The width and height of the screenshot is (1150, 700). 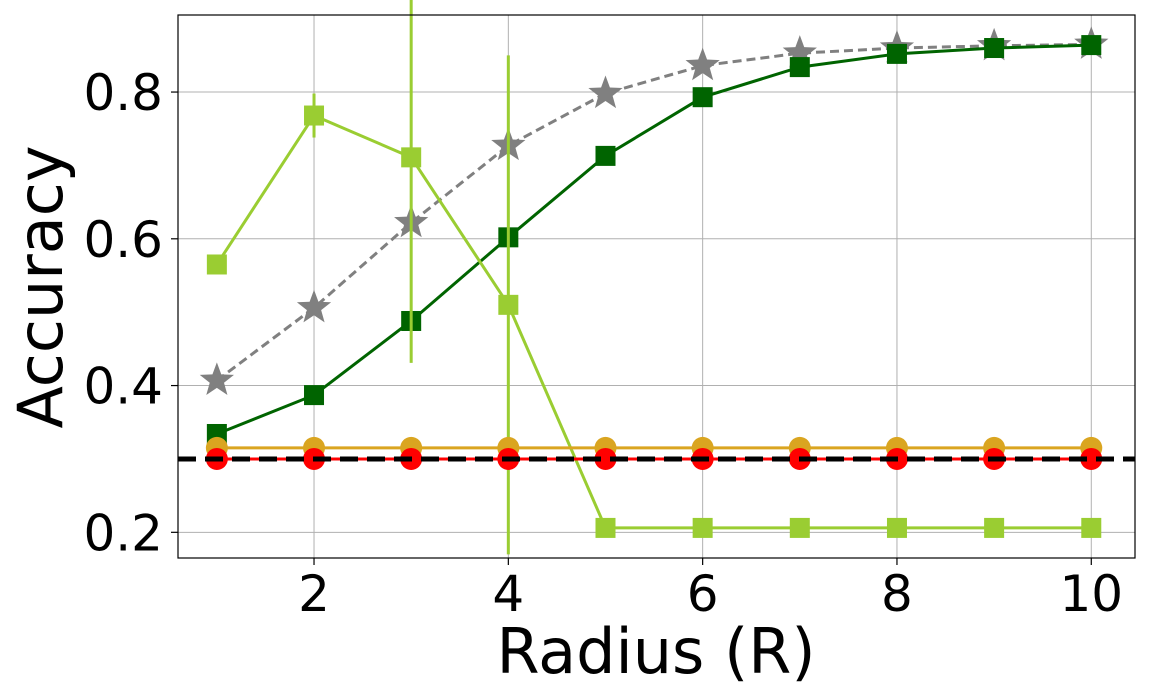 What do you see at coordinates (123, 93) in the screenshot?
I see `y-tick-label: 0.8` at bounding box center [123, 93].